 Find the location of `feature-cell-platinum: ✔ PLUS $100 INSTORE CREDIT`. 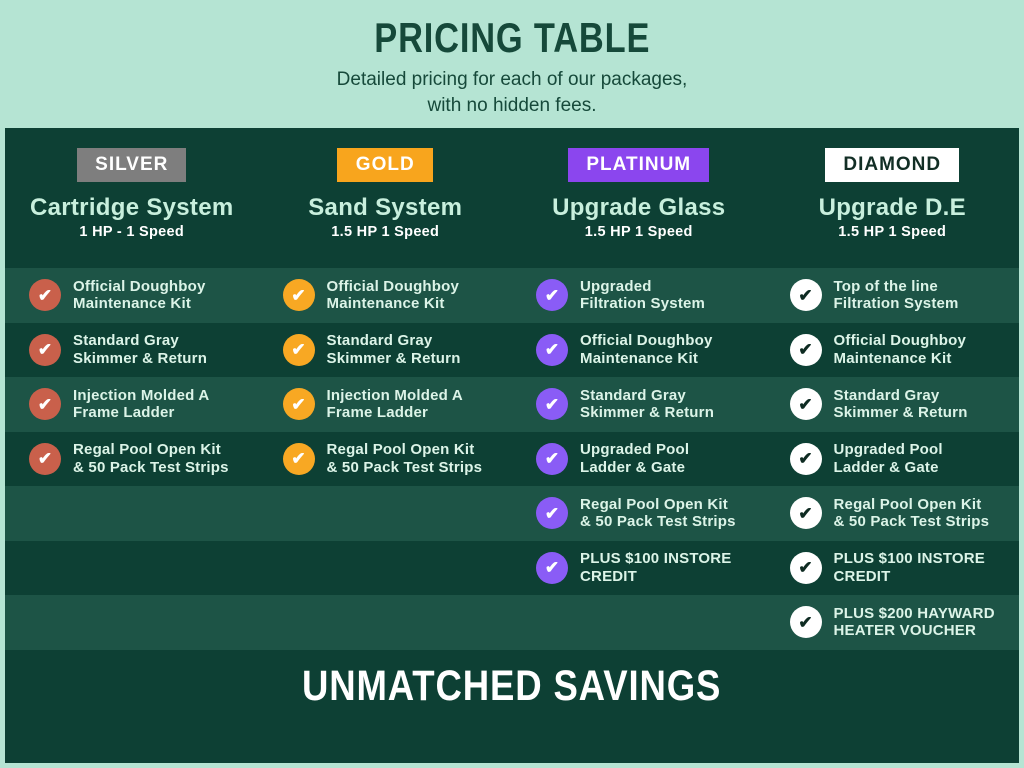

feature-cell-platinum: ✔ PLUS $100 INSTORE CREDIT is located at coordinates (639, 568).